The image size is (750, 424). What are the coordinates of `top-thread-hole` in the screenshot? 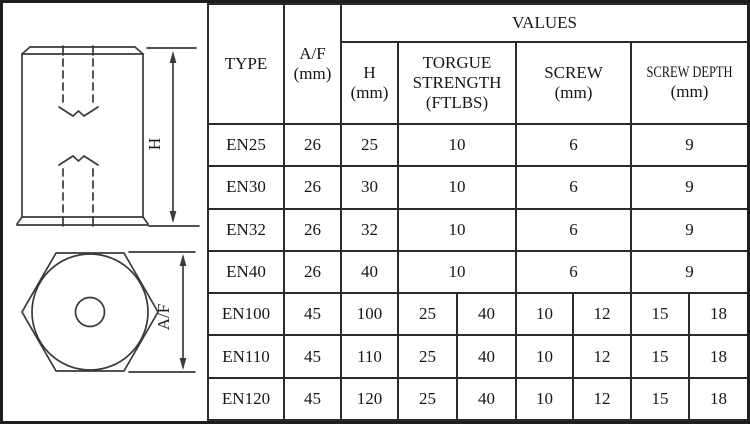 It's located at (78, 81).